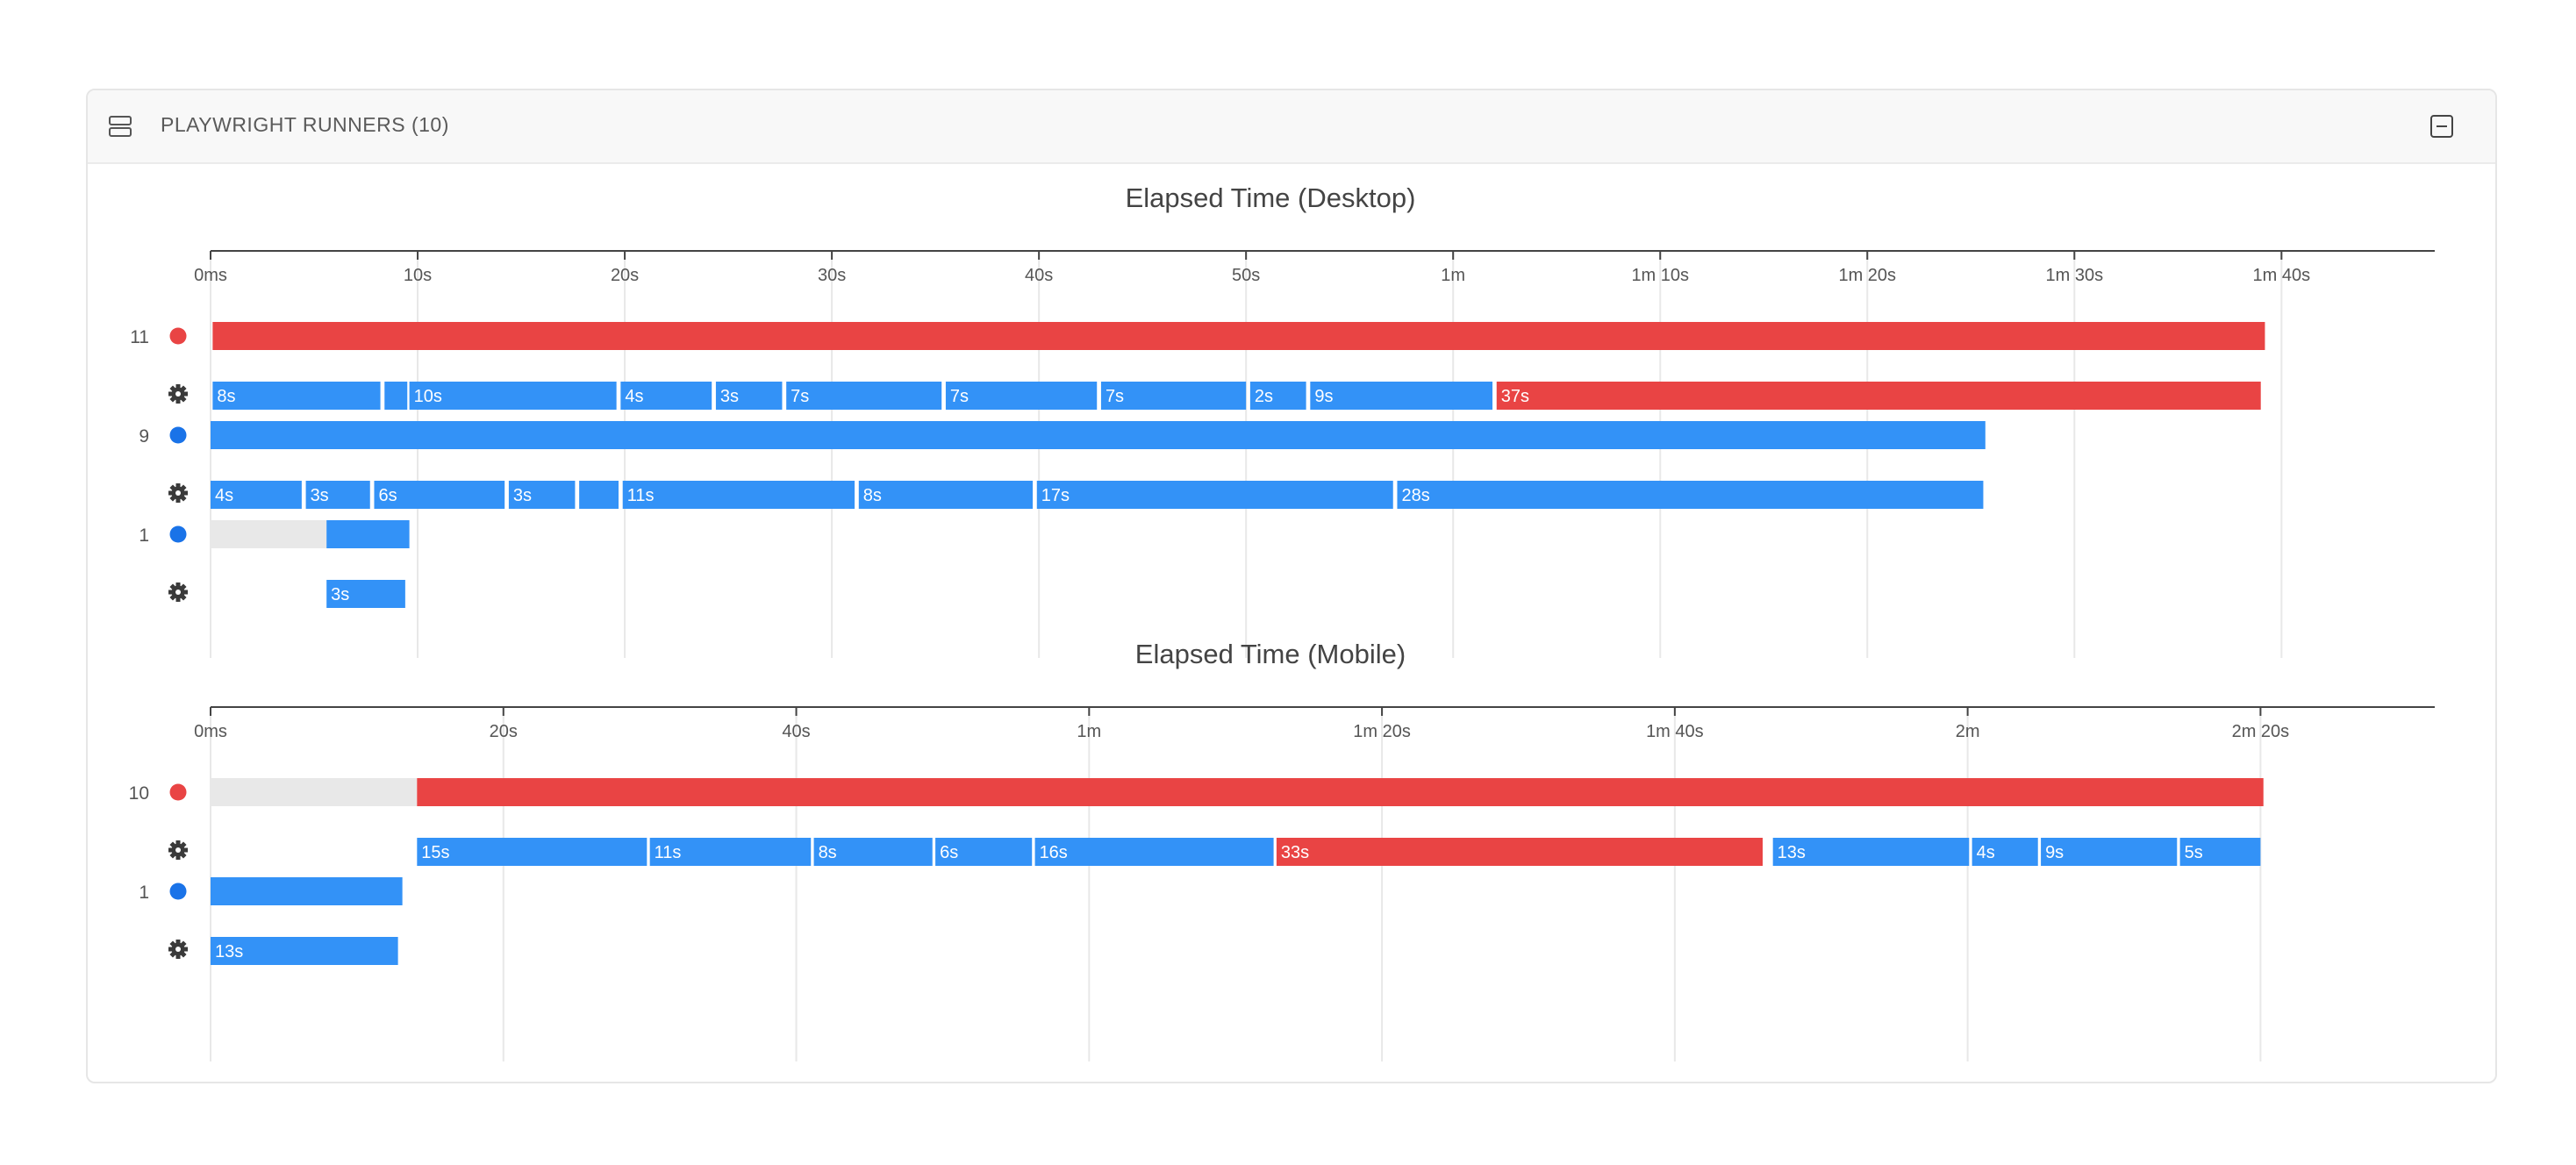 This screenshot has height=1165, width=2576. I want to click on tick-label: 1m 30s, so click(2075, 275).